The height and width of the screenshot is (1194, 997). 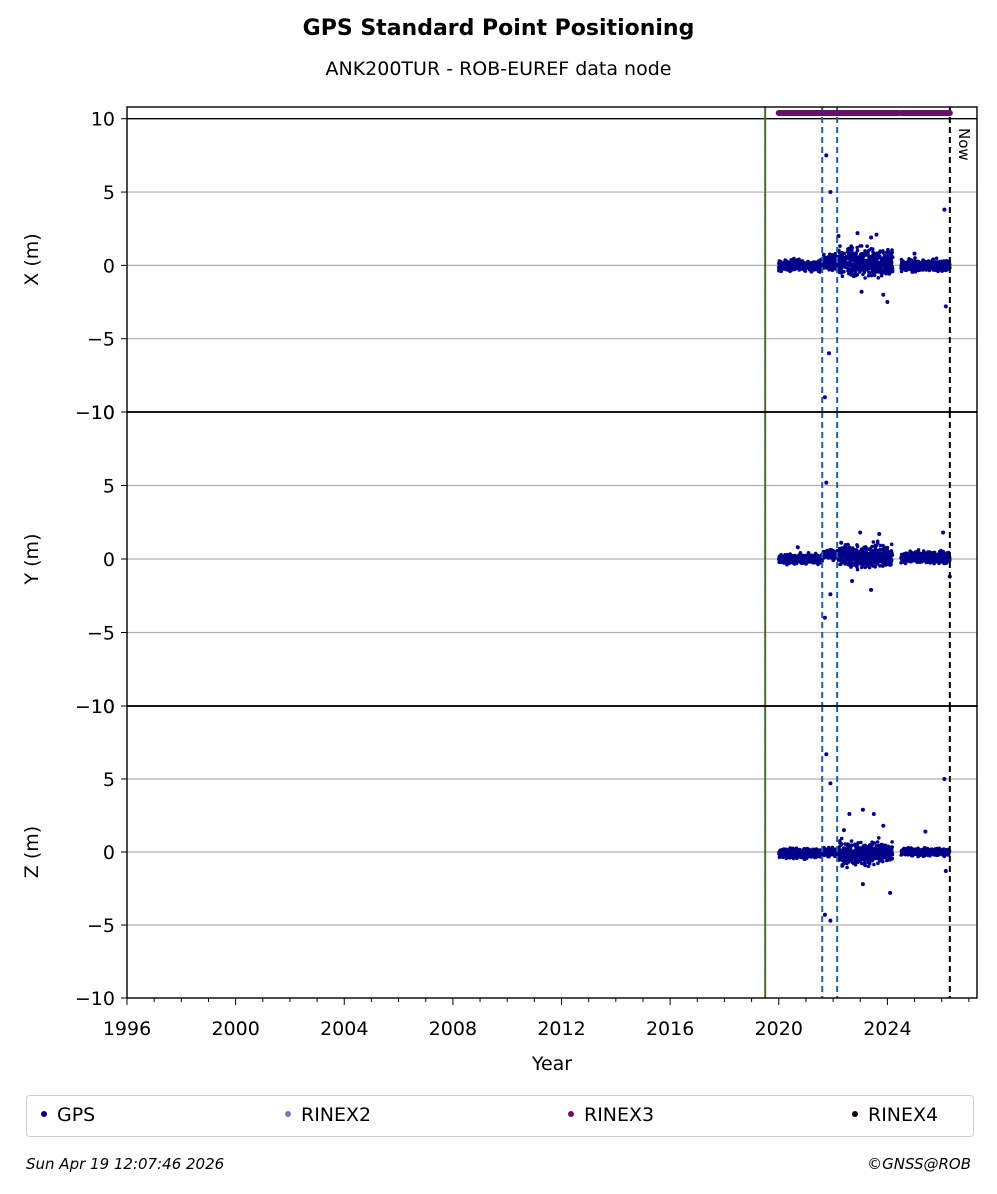 What do you see at coordinates (619, 1115) in the screenshot?
I see `legend-label-rinex3: RINEX3` at bounding box center [619, 1115].